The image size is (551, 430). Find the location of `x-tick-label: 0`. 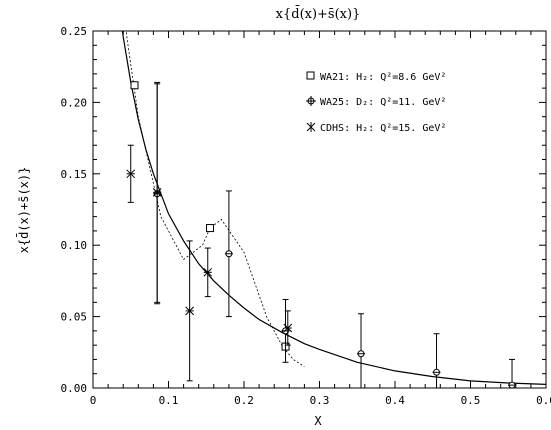

x-tick-label: 0 is located at coordinates (93, 400).